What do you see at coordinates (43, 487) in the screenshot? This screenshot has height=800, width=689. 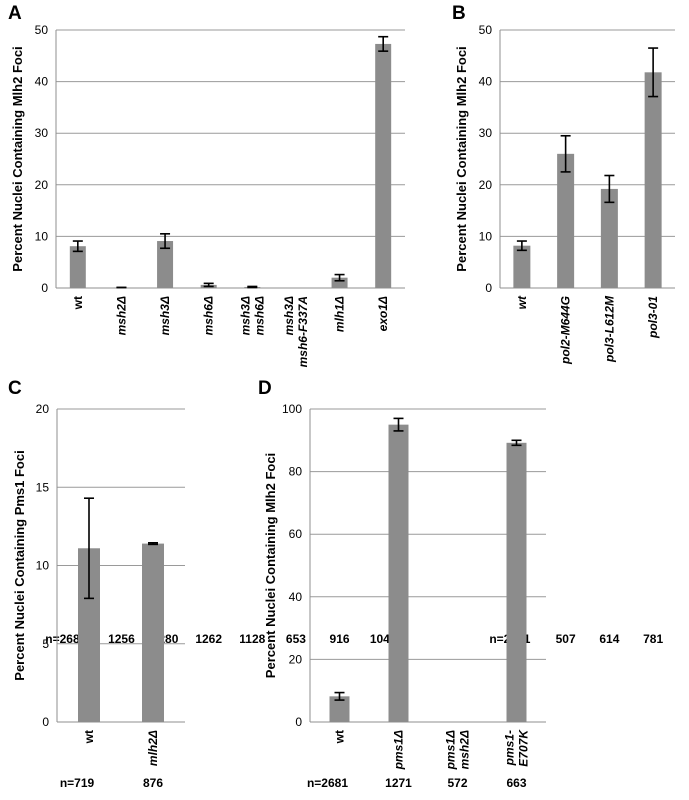 I see `y-tick-label: 15` at bounding box center [43, 487].